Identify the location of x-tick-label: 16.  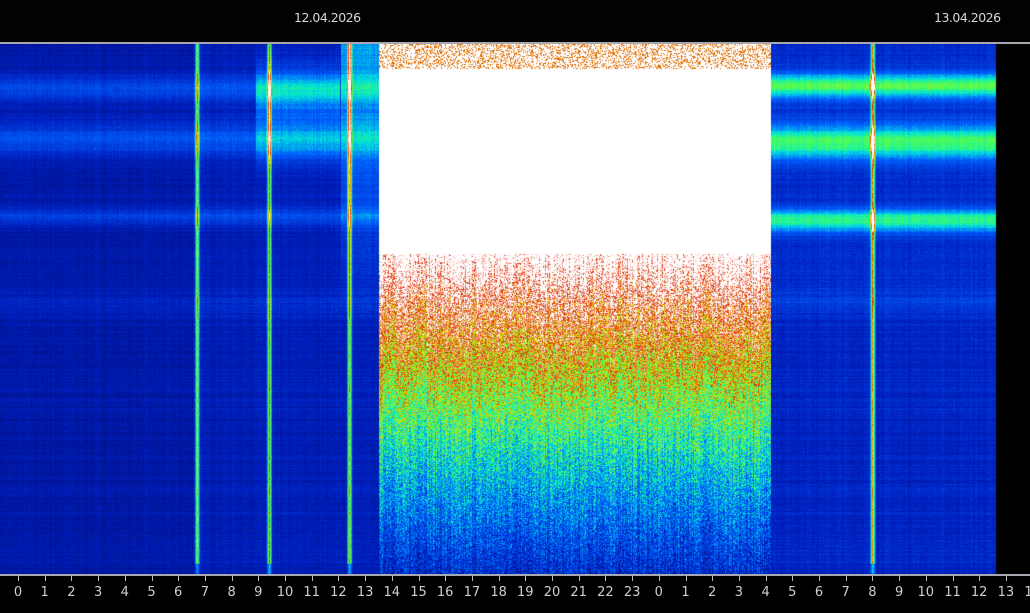
(445, 592).